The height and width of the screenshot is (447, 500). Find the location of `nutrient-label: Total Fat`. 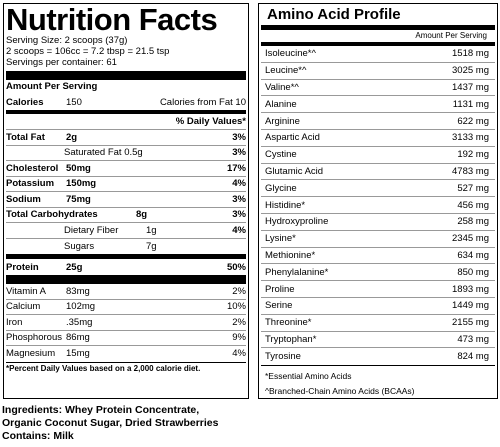

nutrient-label: Total Fat is located at coordinates (25, 137).